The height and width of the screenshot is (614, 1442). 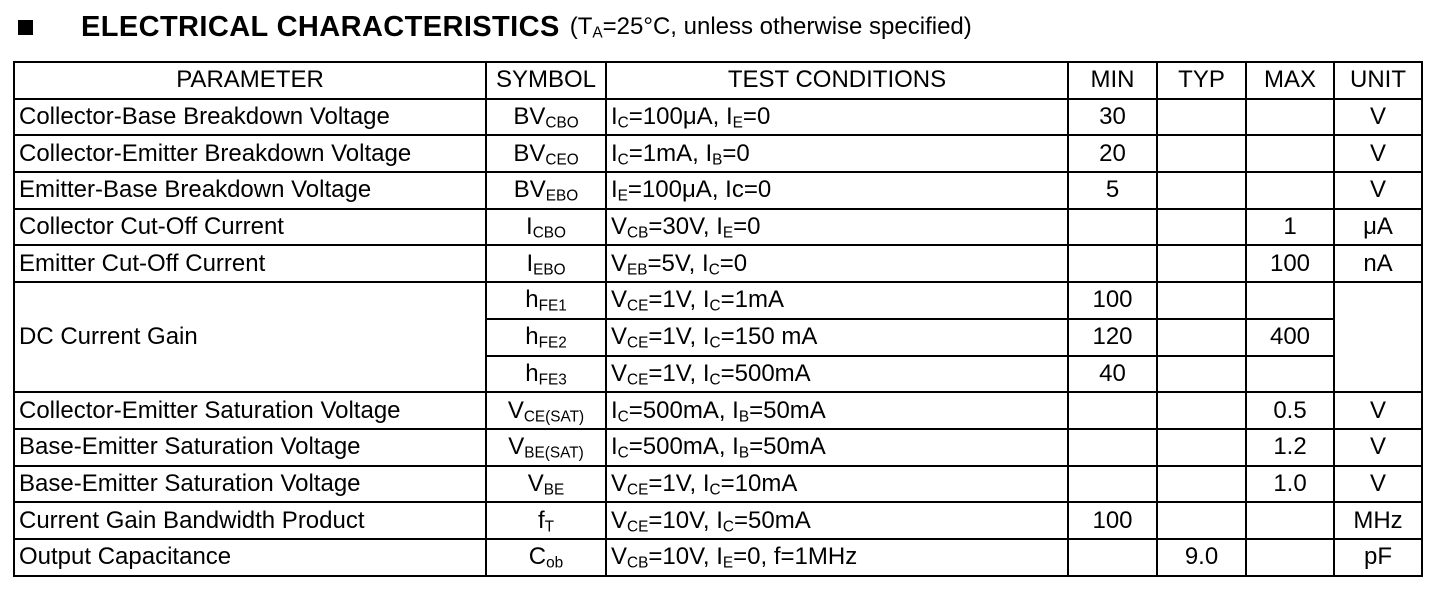 What do you see at coordinates (250, 557) in the screenshot?
I see `parameter-cell: Output Capacitance` at bounding box center [250, 557].